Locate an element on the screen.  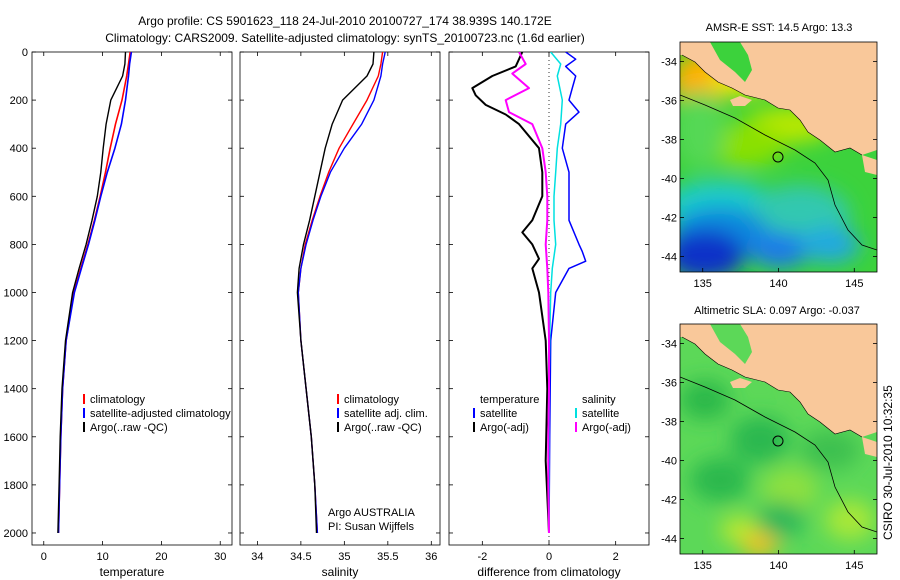
y-tick-label: 2000 is located at coordinates (16, 534).